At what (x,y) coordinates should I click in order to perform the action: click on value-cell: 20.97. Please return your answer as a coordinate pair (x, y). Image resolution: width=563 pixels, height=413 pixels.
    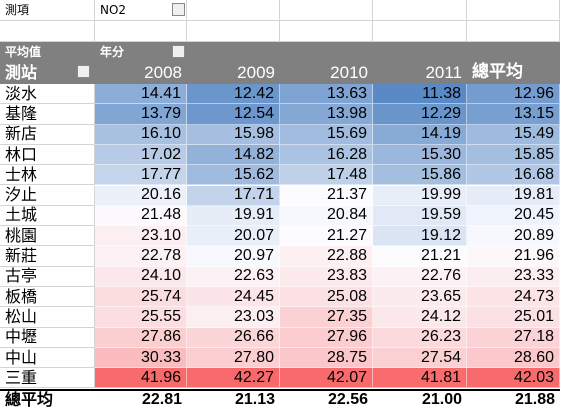
    Looking at the image, I should click on (233, 256).